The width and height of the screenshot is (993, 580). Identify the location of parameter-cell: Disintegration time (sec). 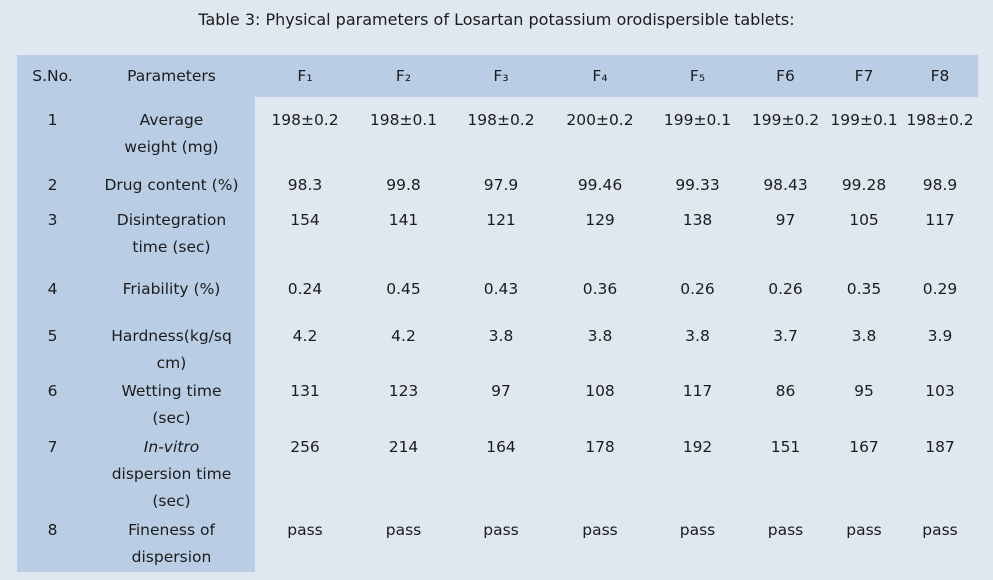
(171, 239).